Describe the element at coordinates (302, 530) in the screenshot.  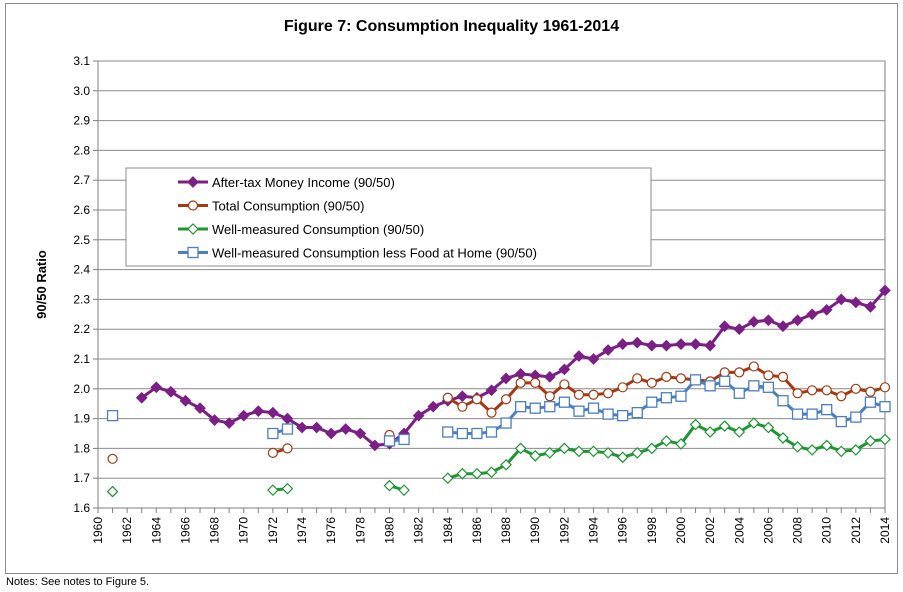
I see `x-tick-label: 1974` at that location.